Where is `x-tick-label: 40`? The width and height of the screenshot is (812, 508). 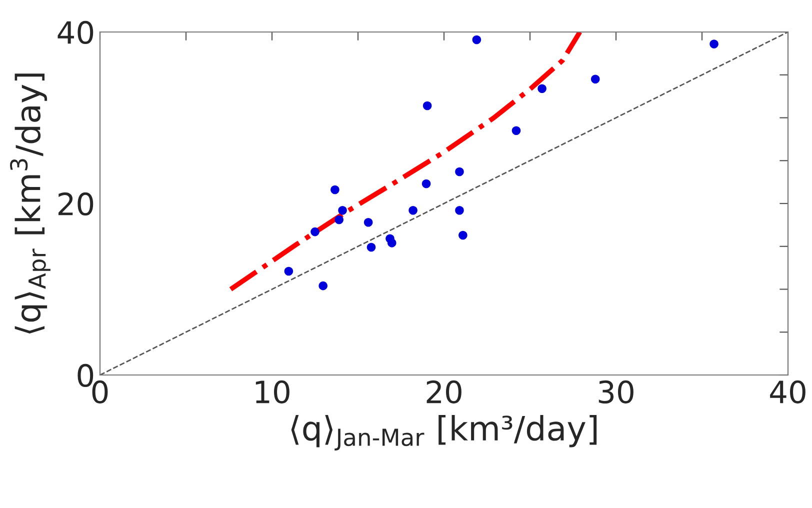
x-tick-label: 40 is located at coordinates (788, 392).